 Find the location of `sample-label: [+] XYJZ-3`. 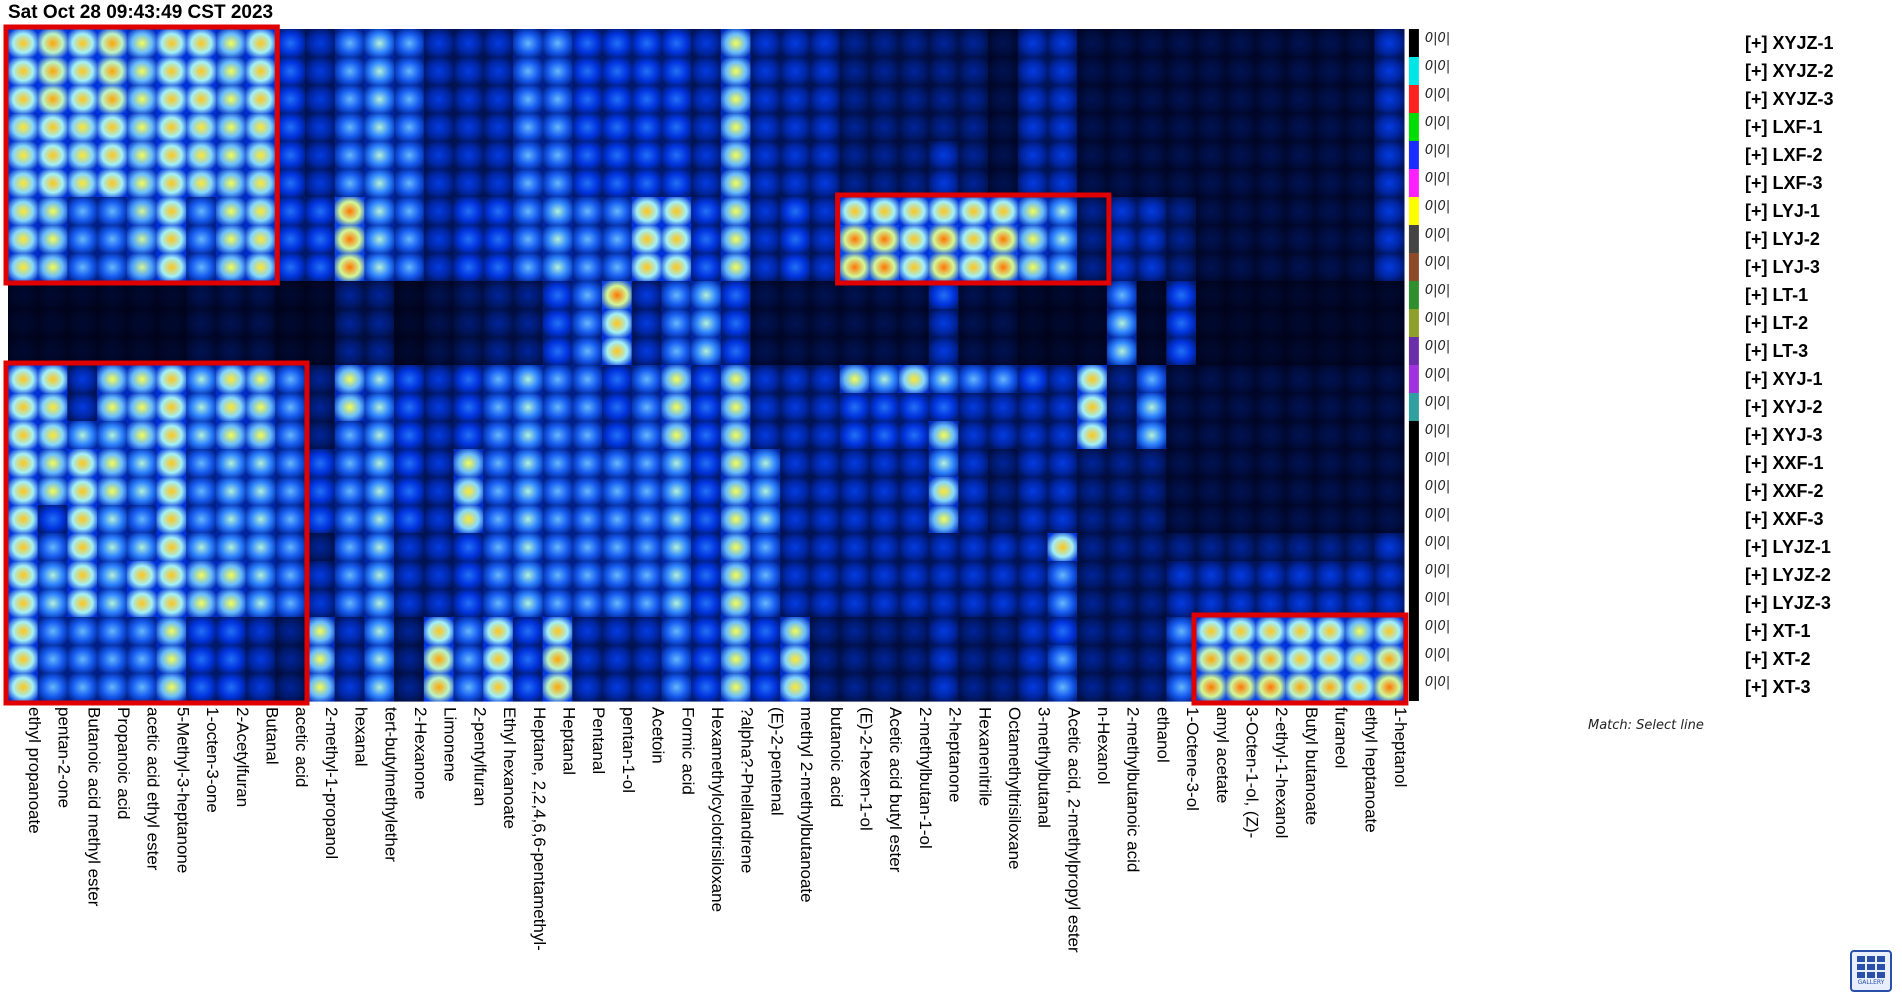

sample-label: [+] XYJZ-3 is located at coordinates (1789, 99).